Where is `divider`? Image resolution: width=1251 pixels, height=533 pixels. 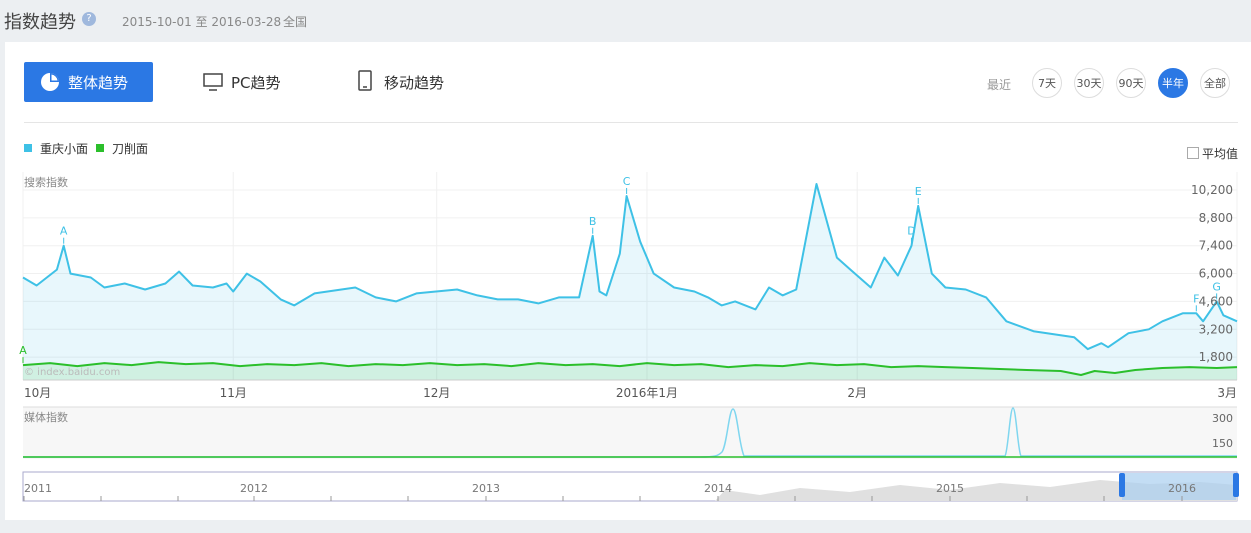
divider is located at coordinates (631, 122).